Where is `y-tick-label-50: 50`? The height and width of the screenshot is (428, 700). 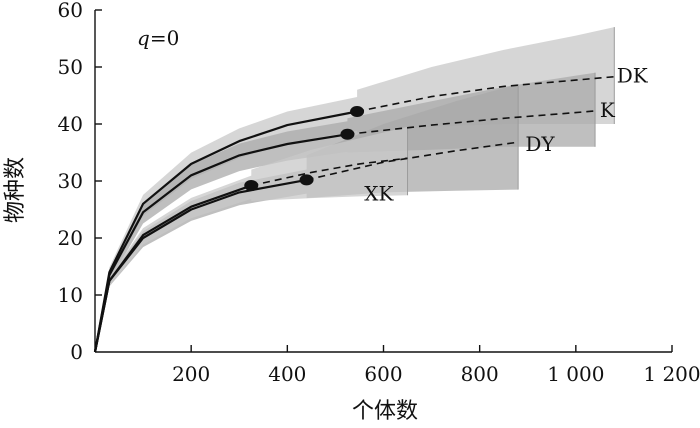
y-tick-label-50: 50 is located at coordinates (70, 67).